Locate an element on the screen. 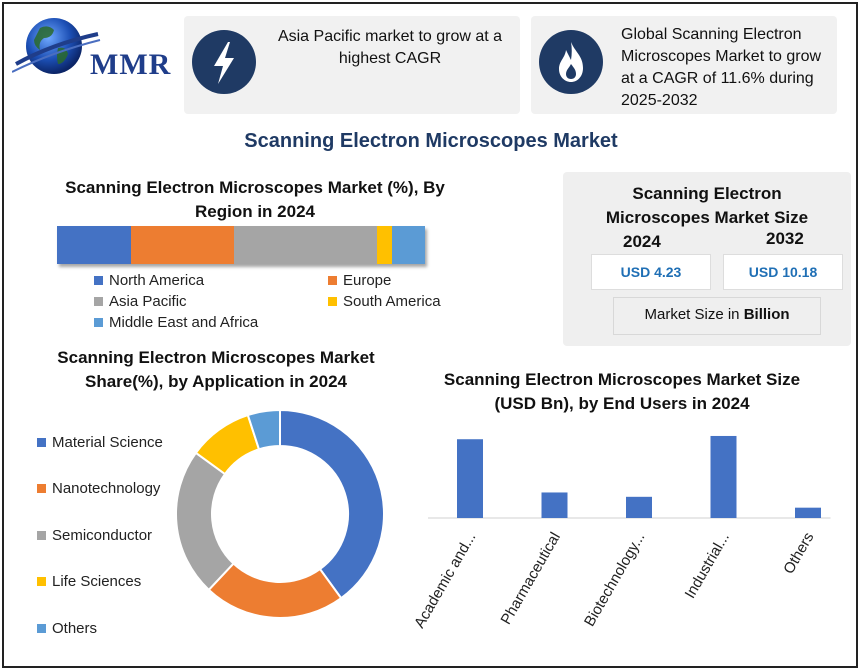  x-tick-label: Others is located at coordinates (798, 553).